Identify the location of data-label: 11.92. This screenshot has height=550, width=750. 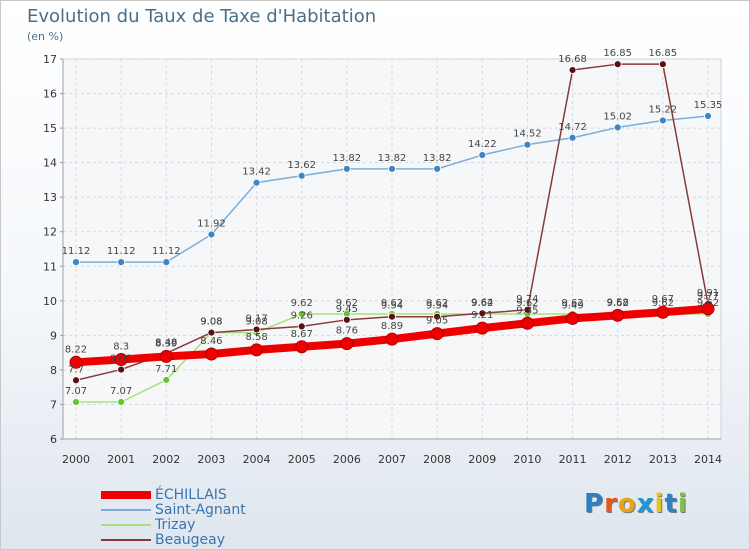
(211, 223).